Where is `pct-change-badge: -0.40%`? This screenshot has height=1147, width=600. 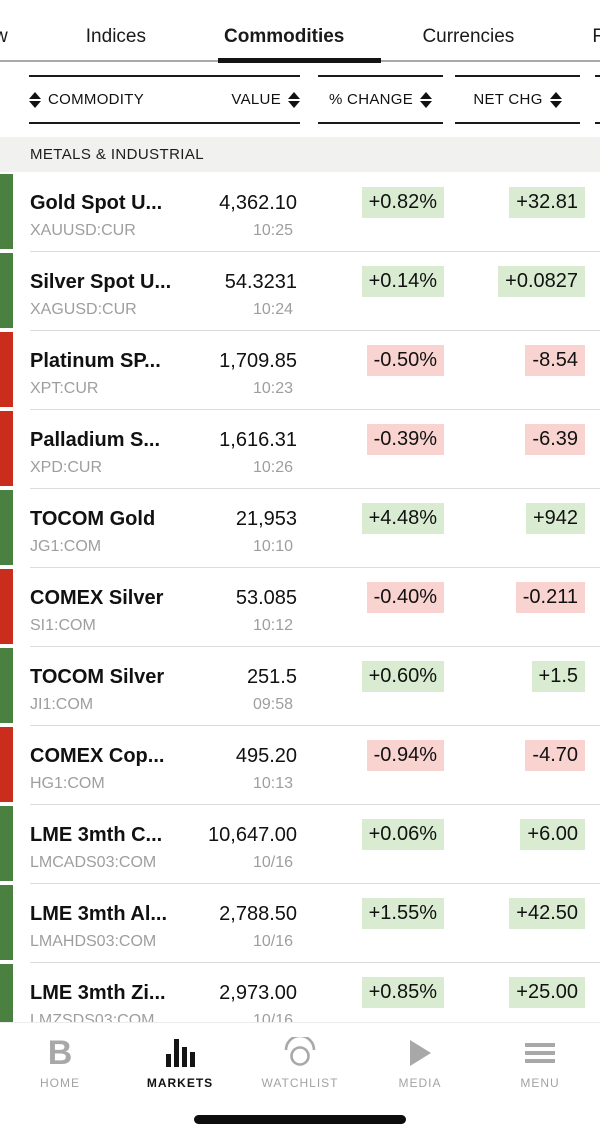
pct-change-badge: -0.40% is located at coordinates (405, 597).